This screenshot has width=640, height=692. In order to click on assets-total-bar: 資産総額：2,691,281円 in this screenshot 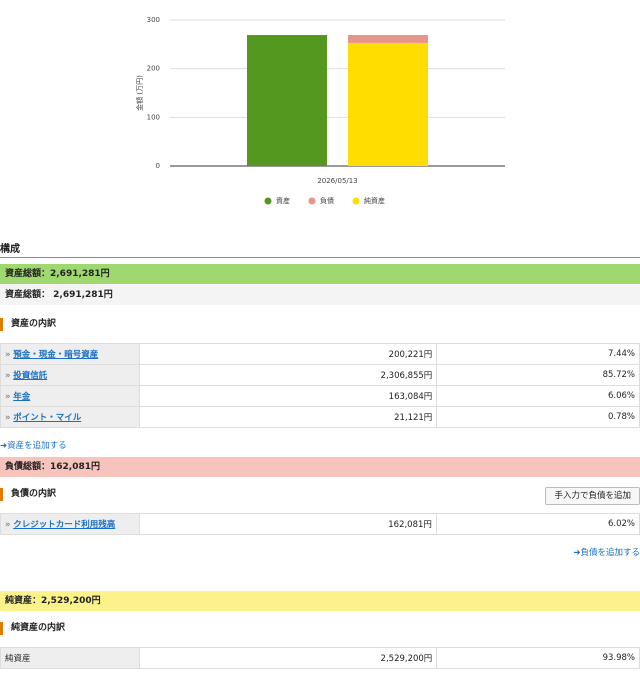, I will do `click(320, 274)`.